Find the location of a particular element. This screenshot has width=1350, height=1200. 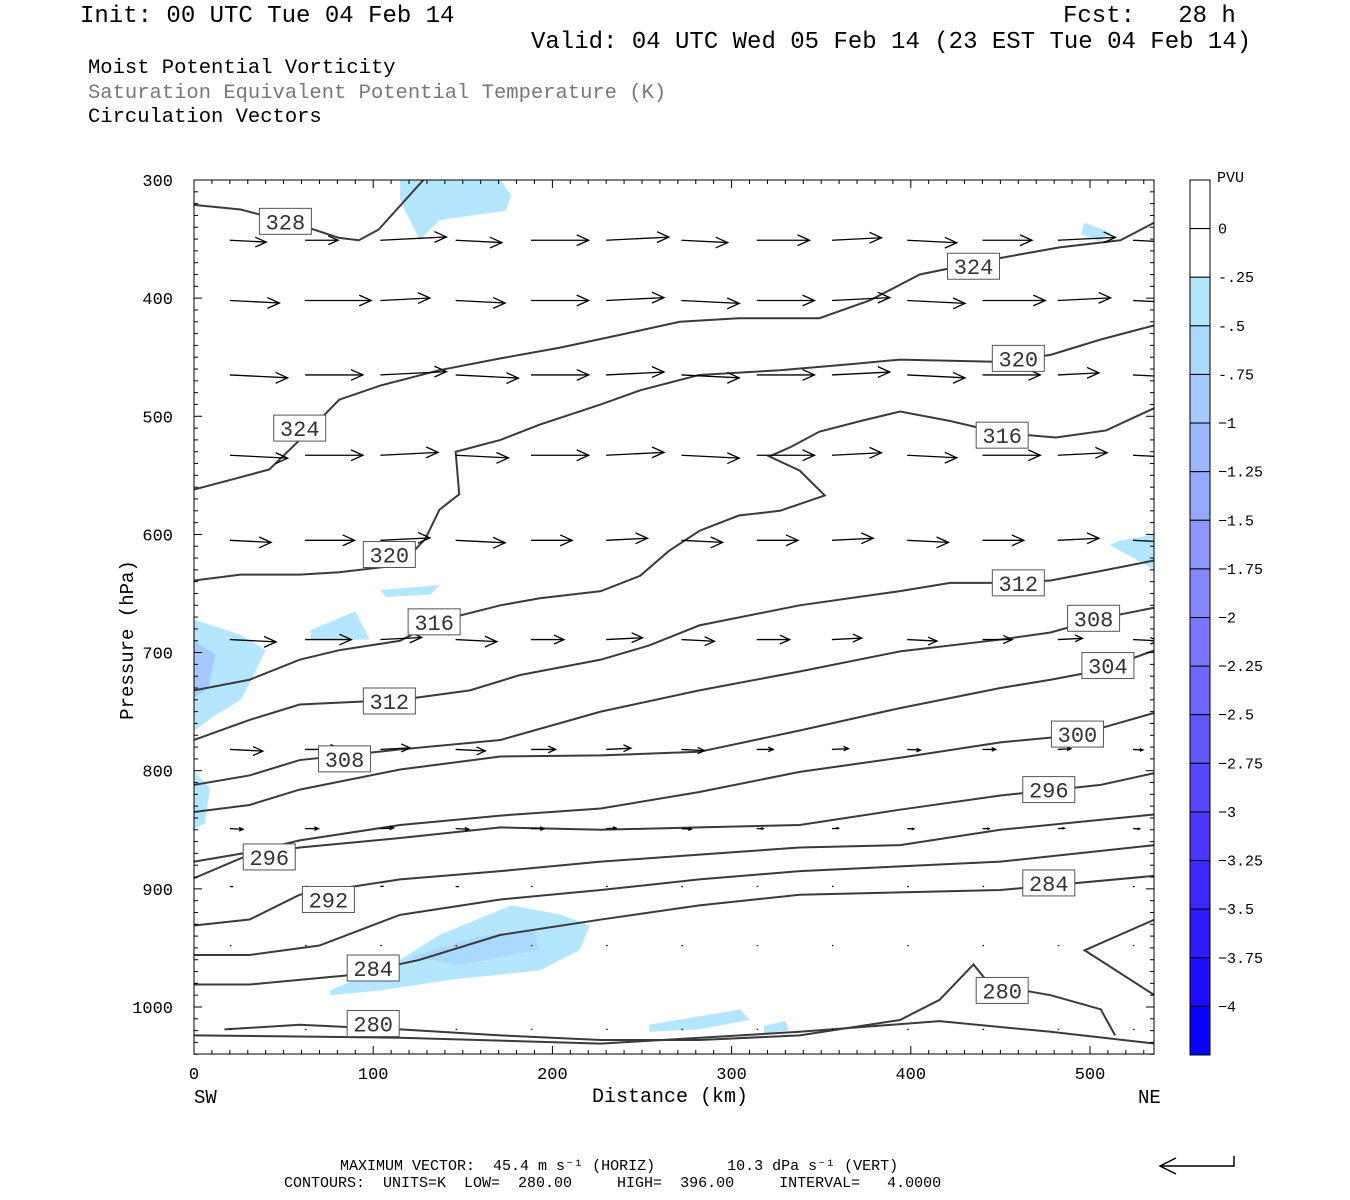

y-tick-label: 800 is located at coordinates (157, 773).